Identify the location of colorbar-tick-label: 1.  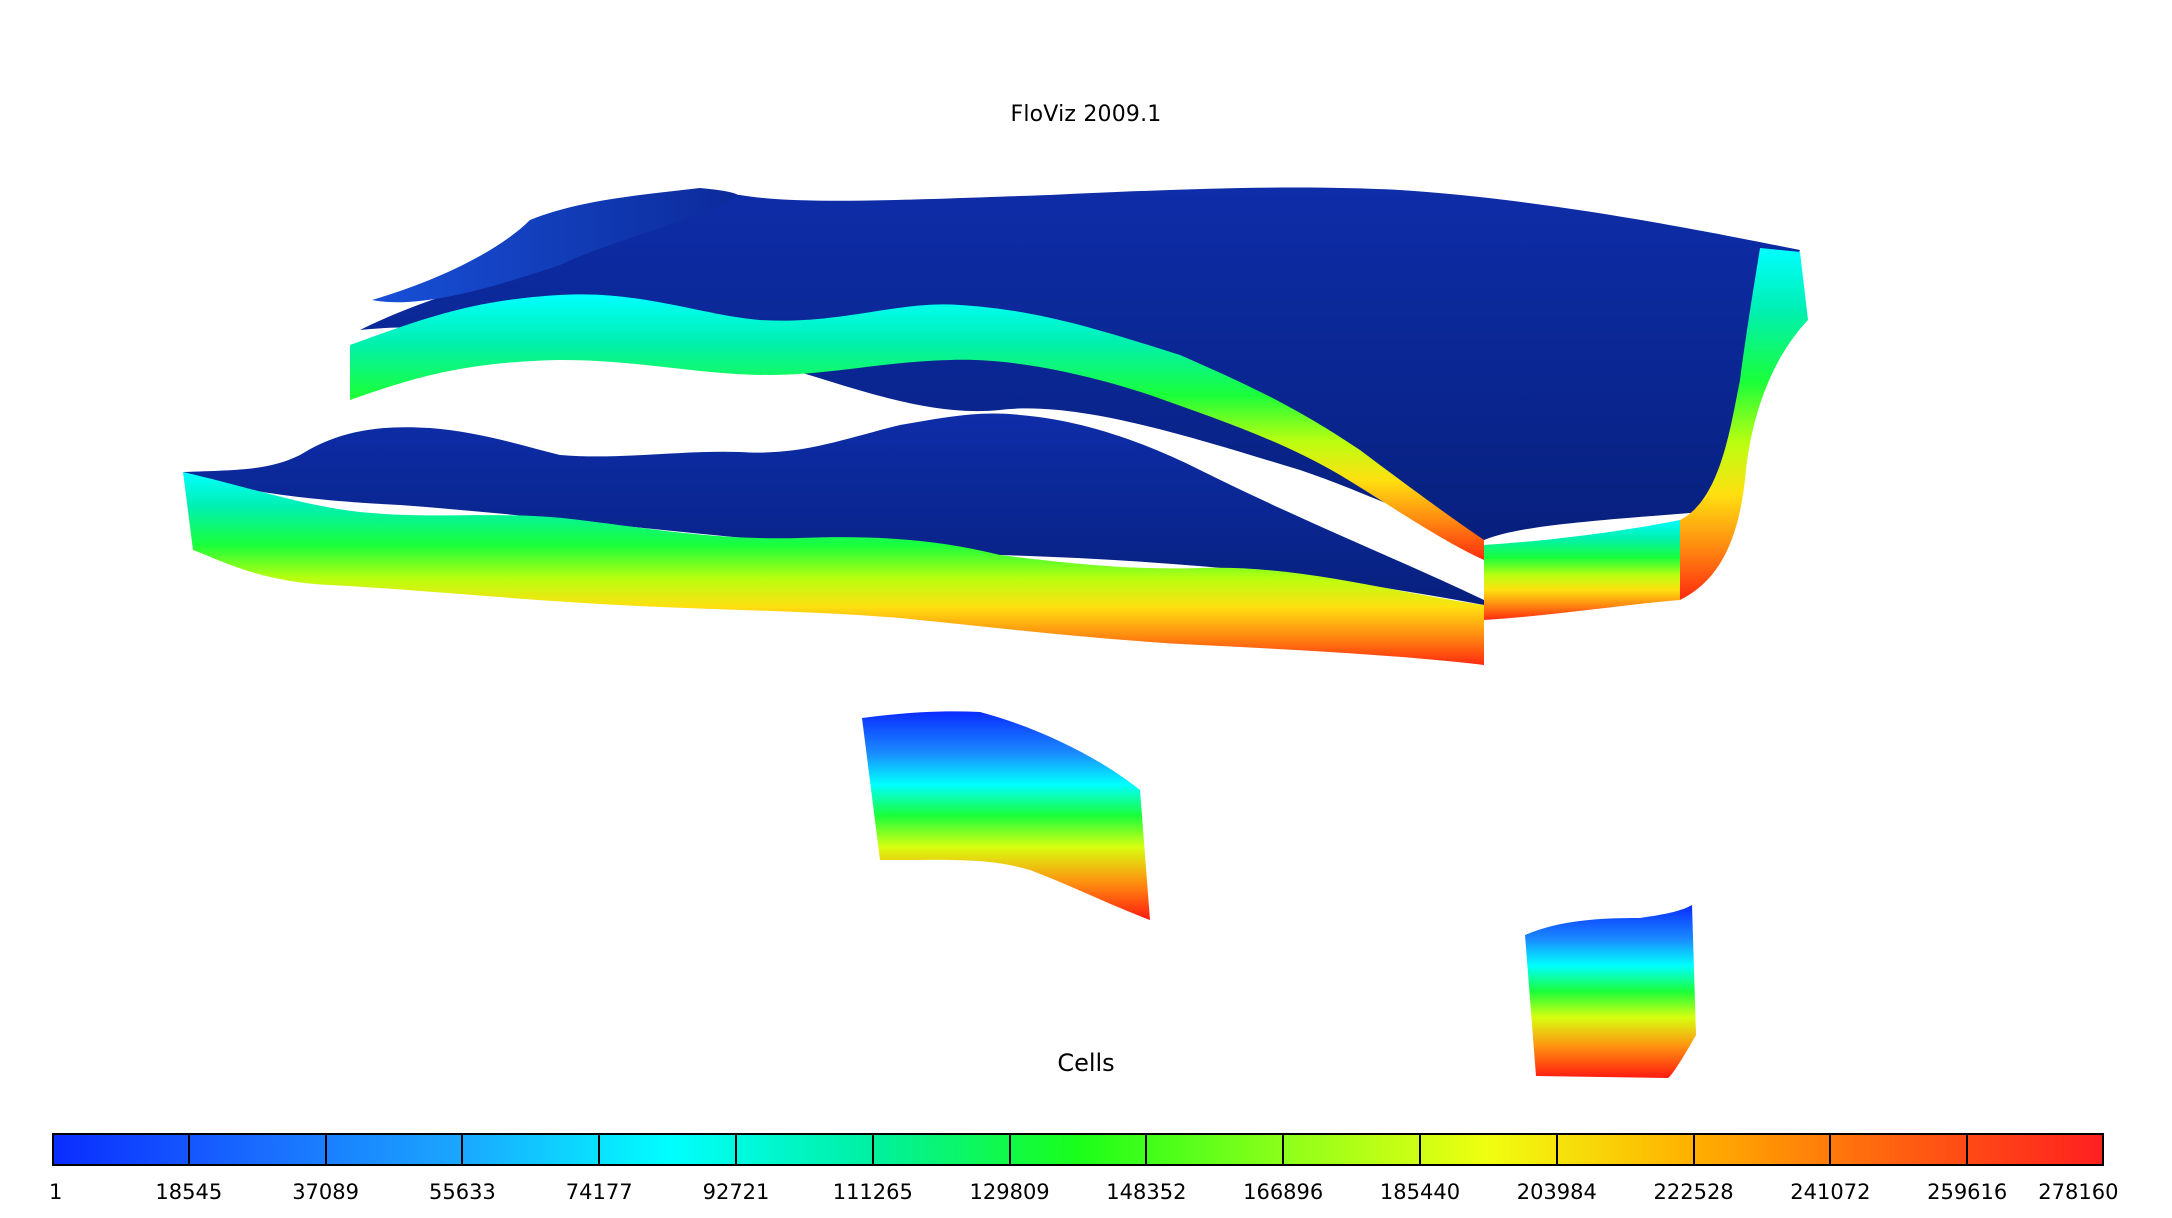
(56, 1192).